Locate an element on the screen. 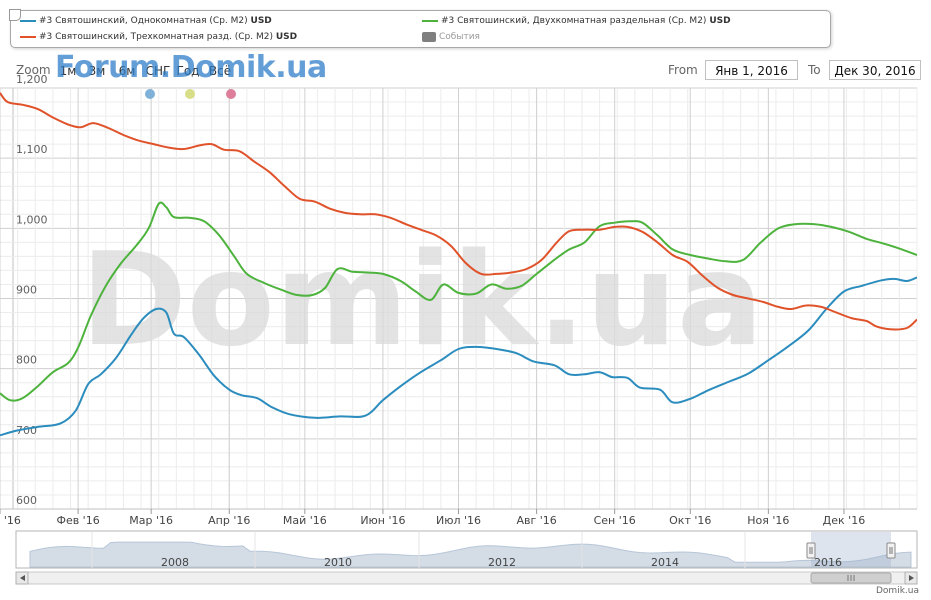 This screenshot has width=931, height=600. from-label: From is located at coordinates (683, 70).